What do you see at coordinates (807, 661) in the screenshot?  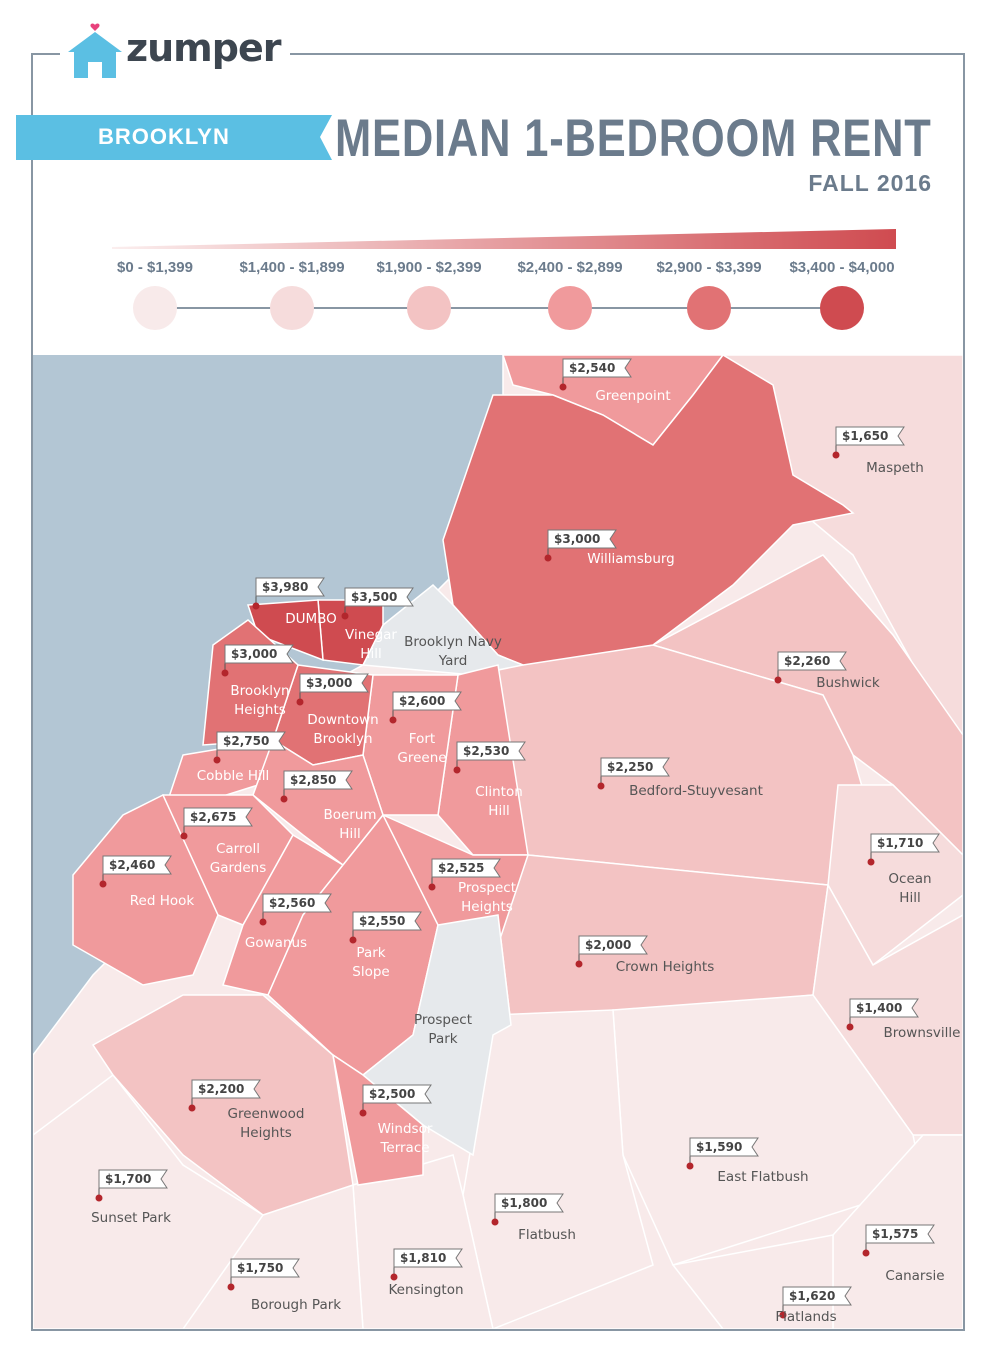 I see `rent-value-bushwick: $2,260` at bounding box center [807, 661].